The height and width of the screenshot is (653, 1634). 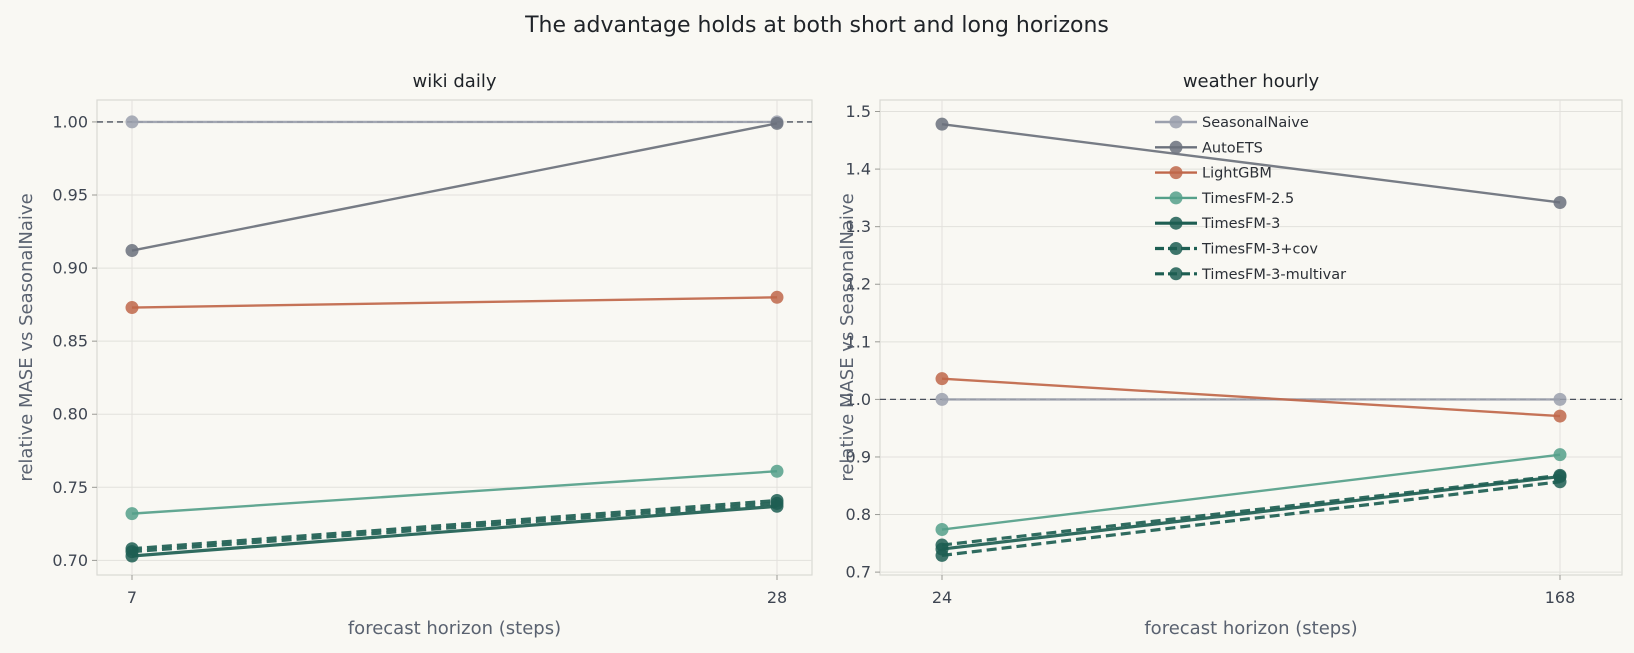 What do you see at coordinates (1250, 628) in the screenshot?
I see `panel-2-xlabel: forecast horizon (steps)` at bounding box center [1250, 628].